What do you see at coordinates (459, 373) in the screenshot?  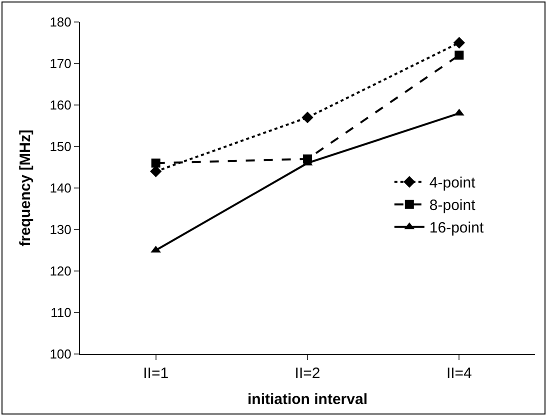 I see `x-tick-label: II=4` at bounding box center [459, 373].